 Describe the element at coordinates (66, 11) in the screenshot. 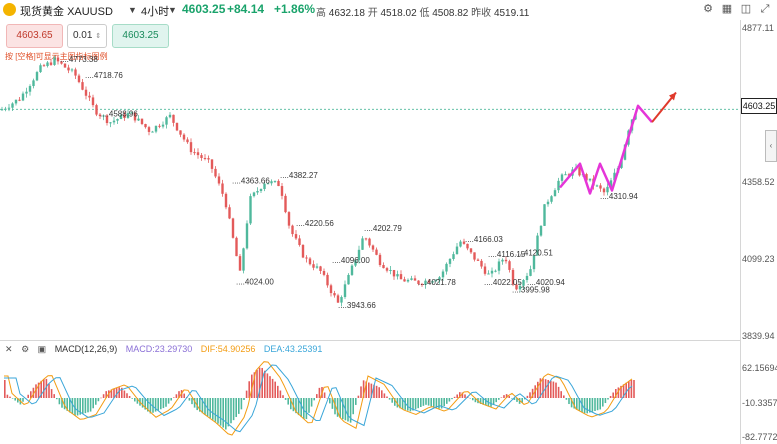

I see `symbol-selector: 现货黄金 XAUUSD` at that location.